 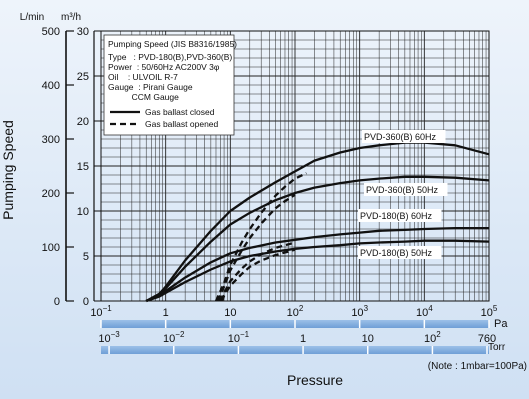 What do you see at coordinates (170, 57) in the screenshot?
I see `legend-line-1: Type : PVD-180(B),PVD-360(B)` at bounding box center [170, 57].